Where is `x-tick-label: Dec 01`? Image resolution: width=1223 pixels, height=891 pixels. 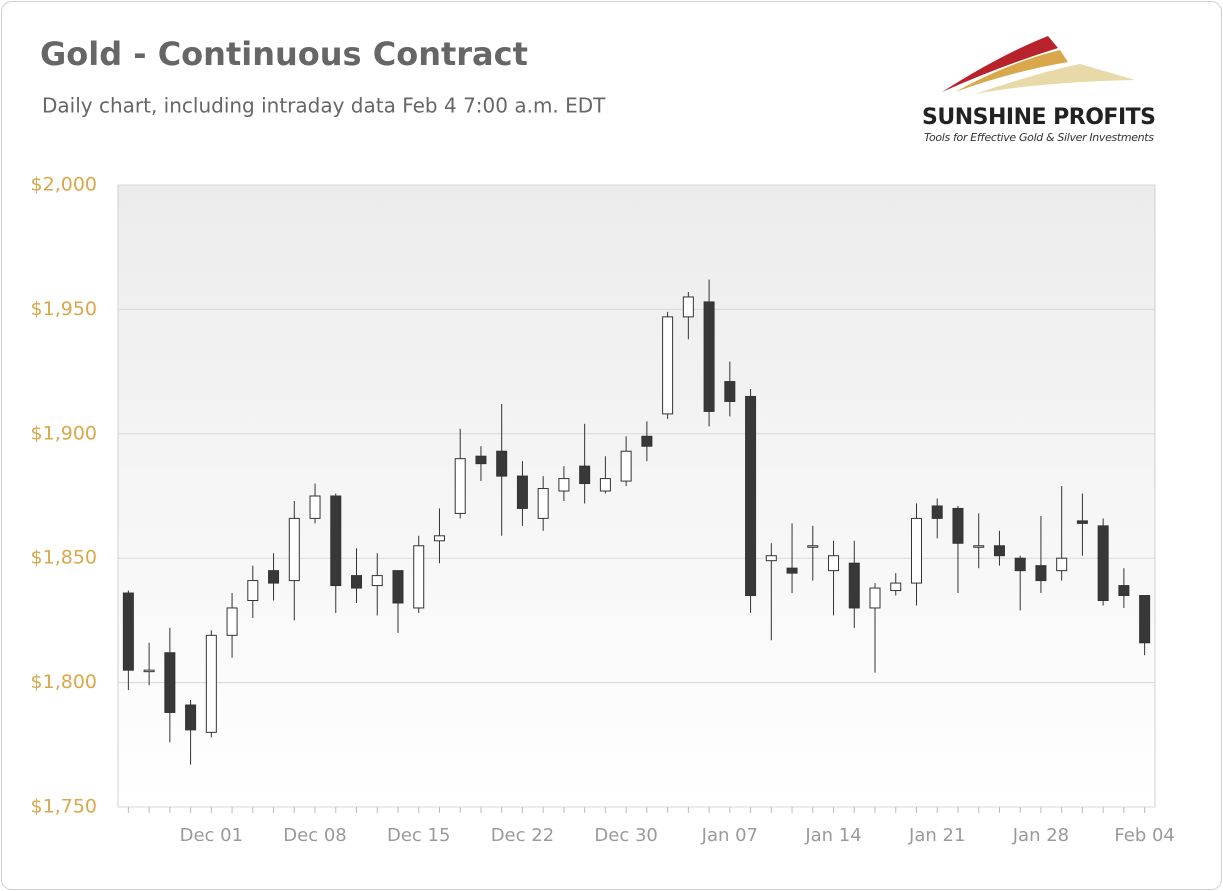
x-tick-label: Dec 01 is located at coordinates (211, 835).